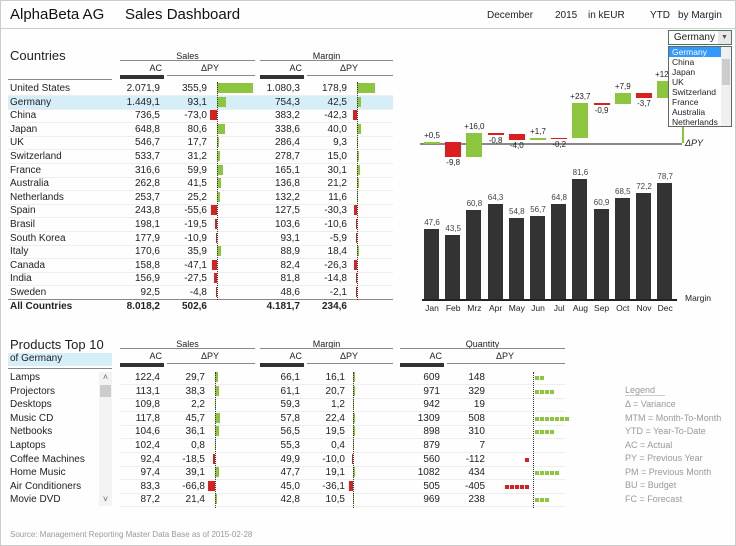 This screenshot has height=546, width=736. Describe the element at coordinates (25, 377) in the screenshot. I see `product-name: Lamps` at that location.